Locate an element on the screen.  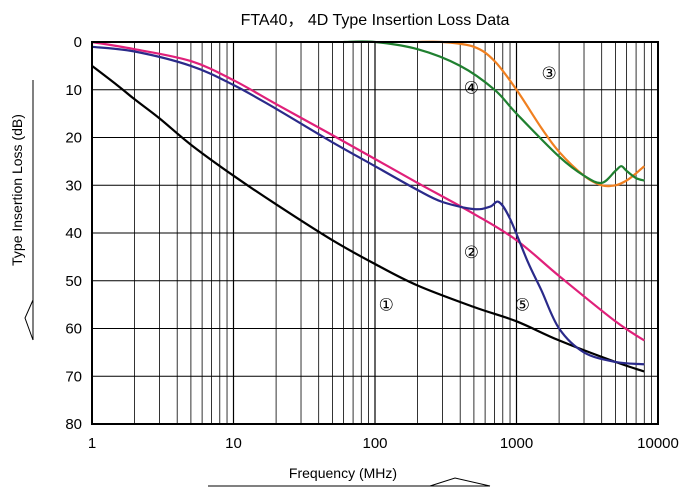
y-label-tick-mark is located at coordinates (29, 320).